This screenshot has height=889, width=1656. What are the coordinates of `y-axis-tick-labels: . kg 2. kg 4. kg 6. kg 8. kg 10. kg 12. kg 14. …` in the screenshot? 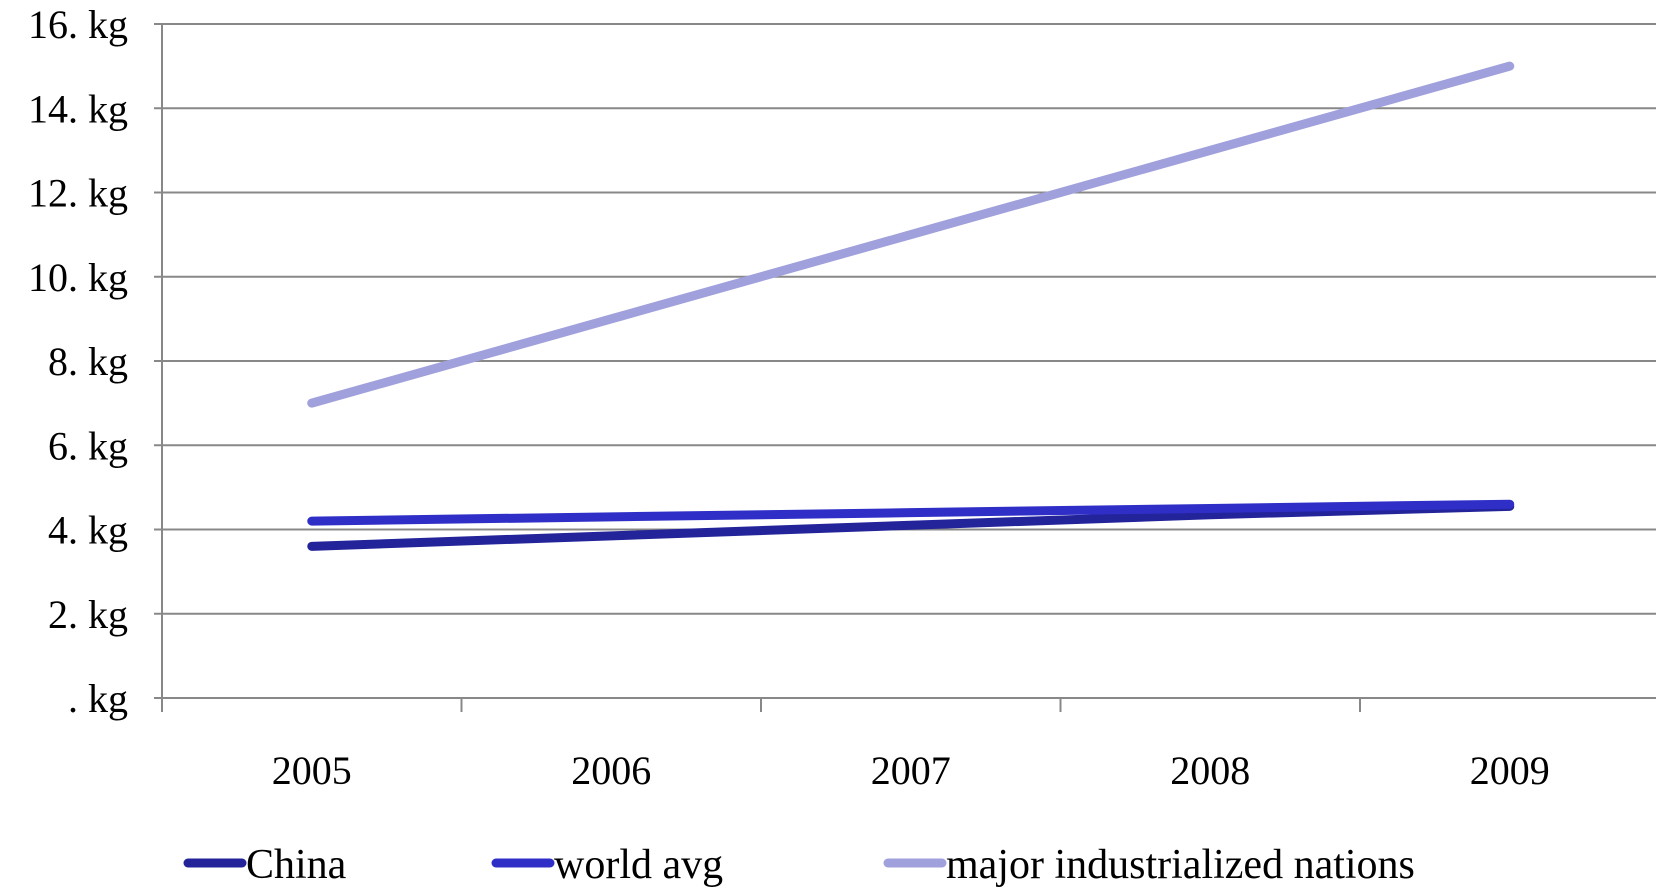 It's located at (78, 361).